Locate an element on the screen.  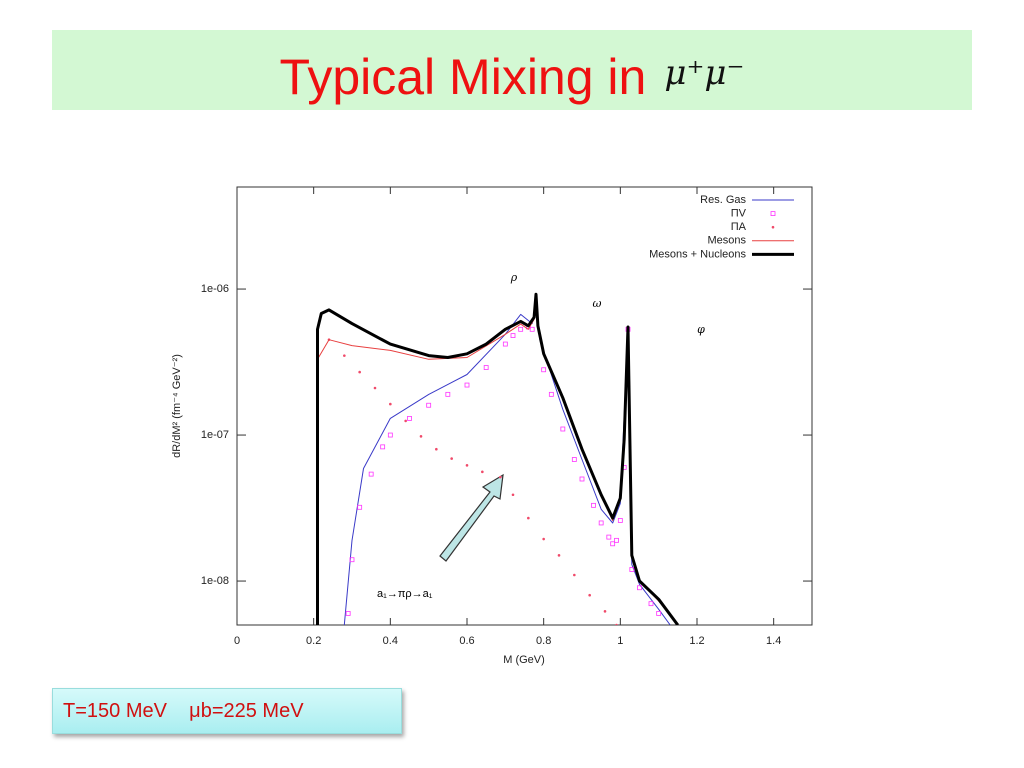
y-tick-label: 1e-08 is located at coordinates (215, 581).